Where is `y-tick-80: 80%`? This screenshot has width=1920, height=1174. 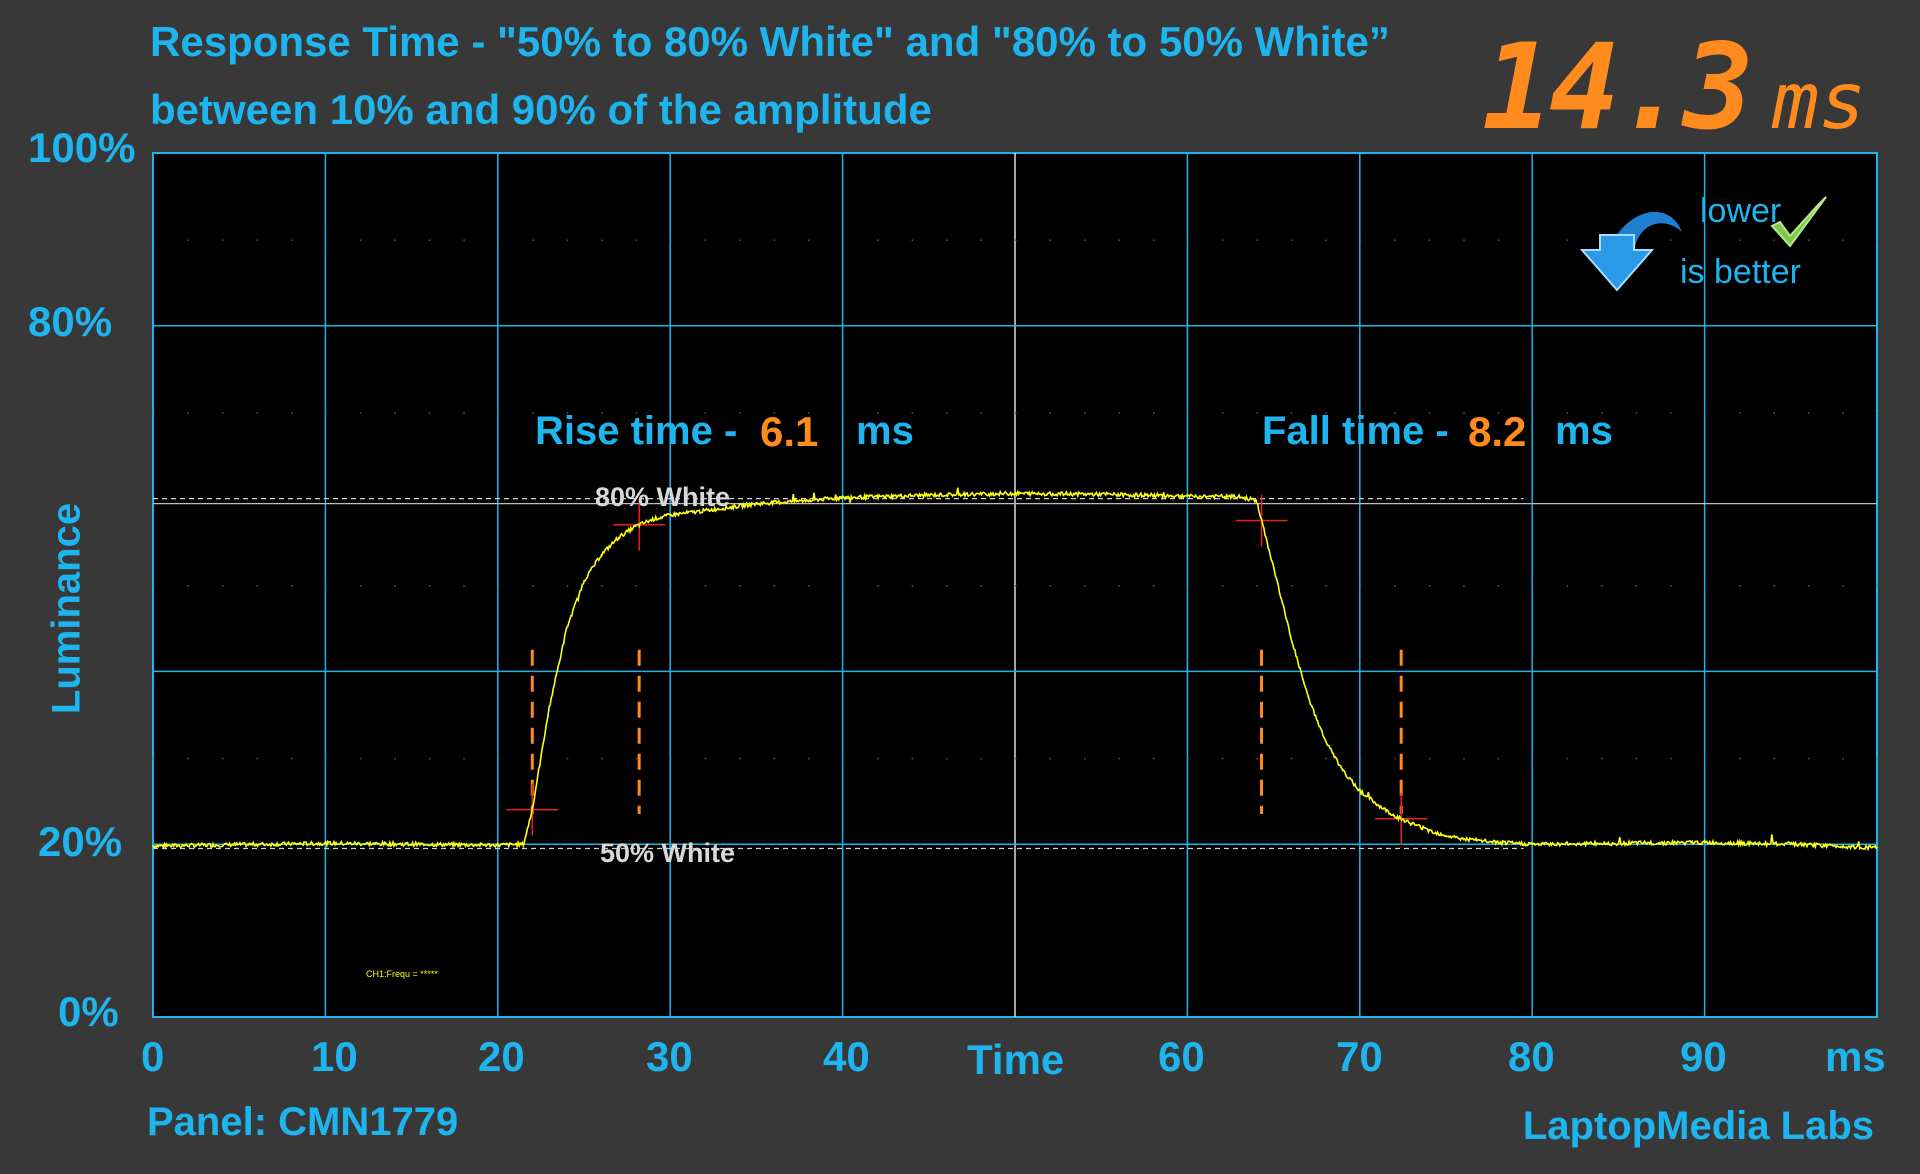
y-tick-80: 80% is located at coordinates (70, 321).